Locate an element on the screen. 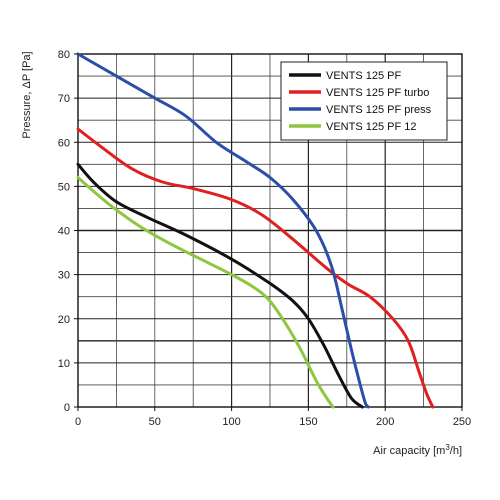  x-tick-label: 200 is located at coordinates (385, 422).